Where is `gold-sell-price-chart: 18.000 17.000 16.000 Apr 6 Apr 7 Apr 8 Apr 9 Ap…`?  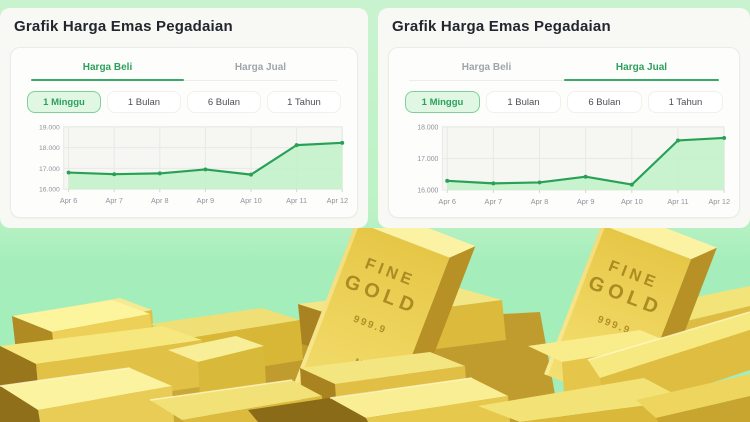
gold-sell-price-chart: 18.000 17.000 16.000 Apr 6 Apr 7 Apr 8 Apr 9 Ap… is located at coordinates (563, 166).